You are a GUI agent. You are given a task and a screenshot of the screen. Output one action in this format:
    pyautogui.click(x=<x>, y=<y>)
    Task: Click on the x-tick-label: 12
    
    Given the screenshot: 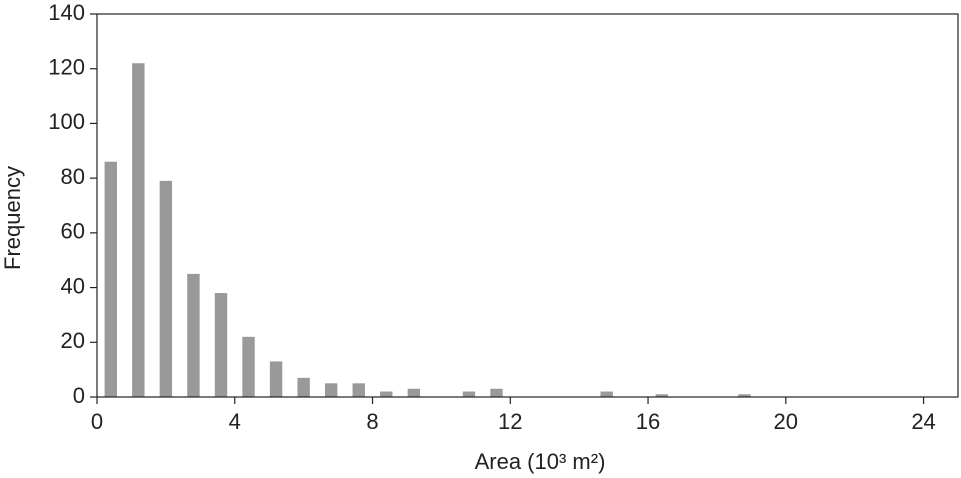 What is the action you would take?
    pyautogui.click(x=510, y=421)
    